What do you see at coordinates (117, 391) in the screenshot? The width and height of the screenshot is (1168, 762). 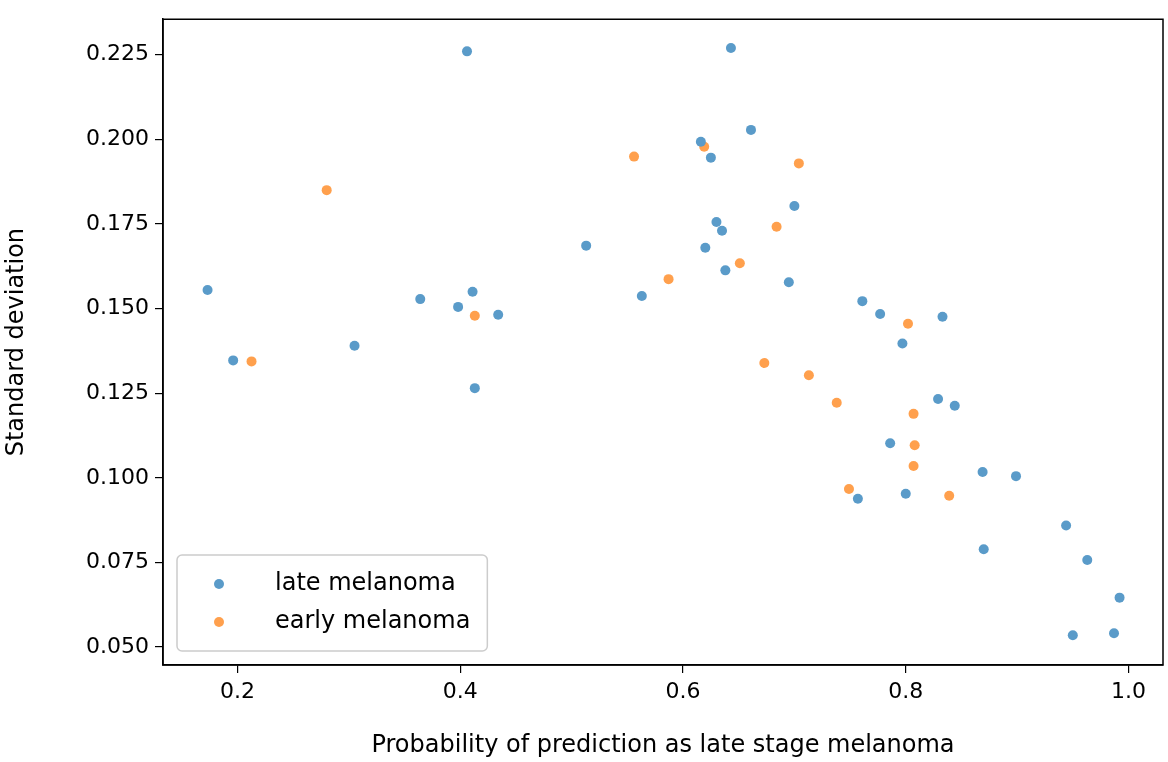 I see `y-tick-label: 0.125` at bounding box center [117, 391].